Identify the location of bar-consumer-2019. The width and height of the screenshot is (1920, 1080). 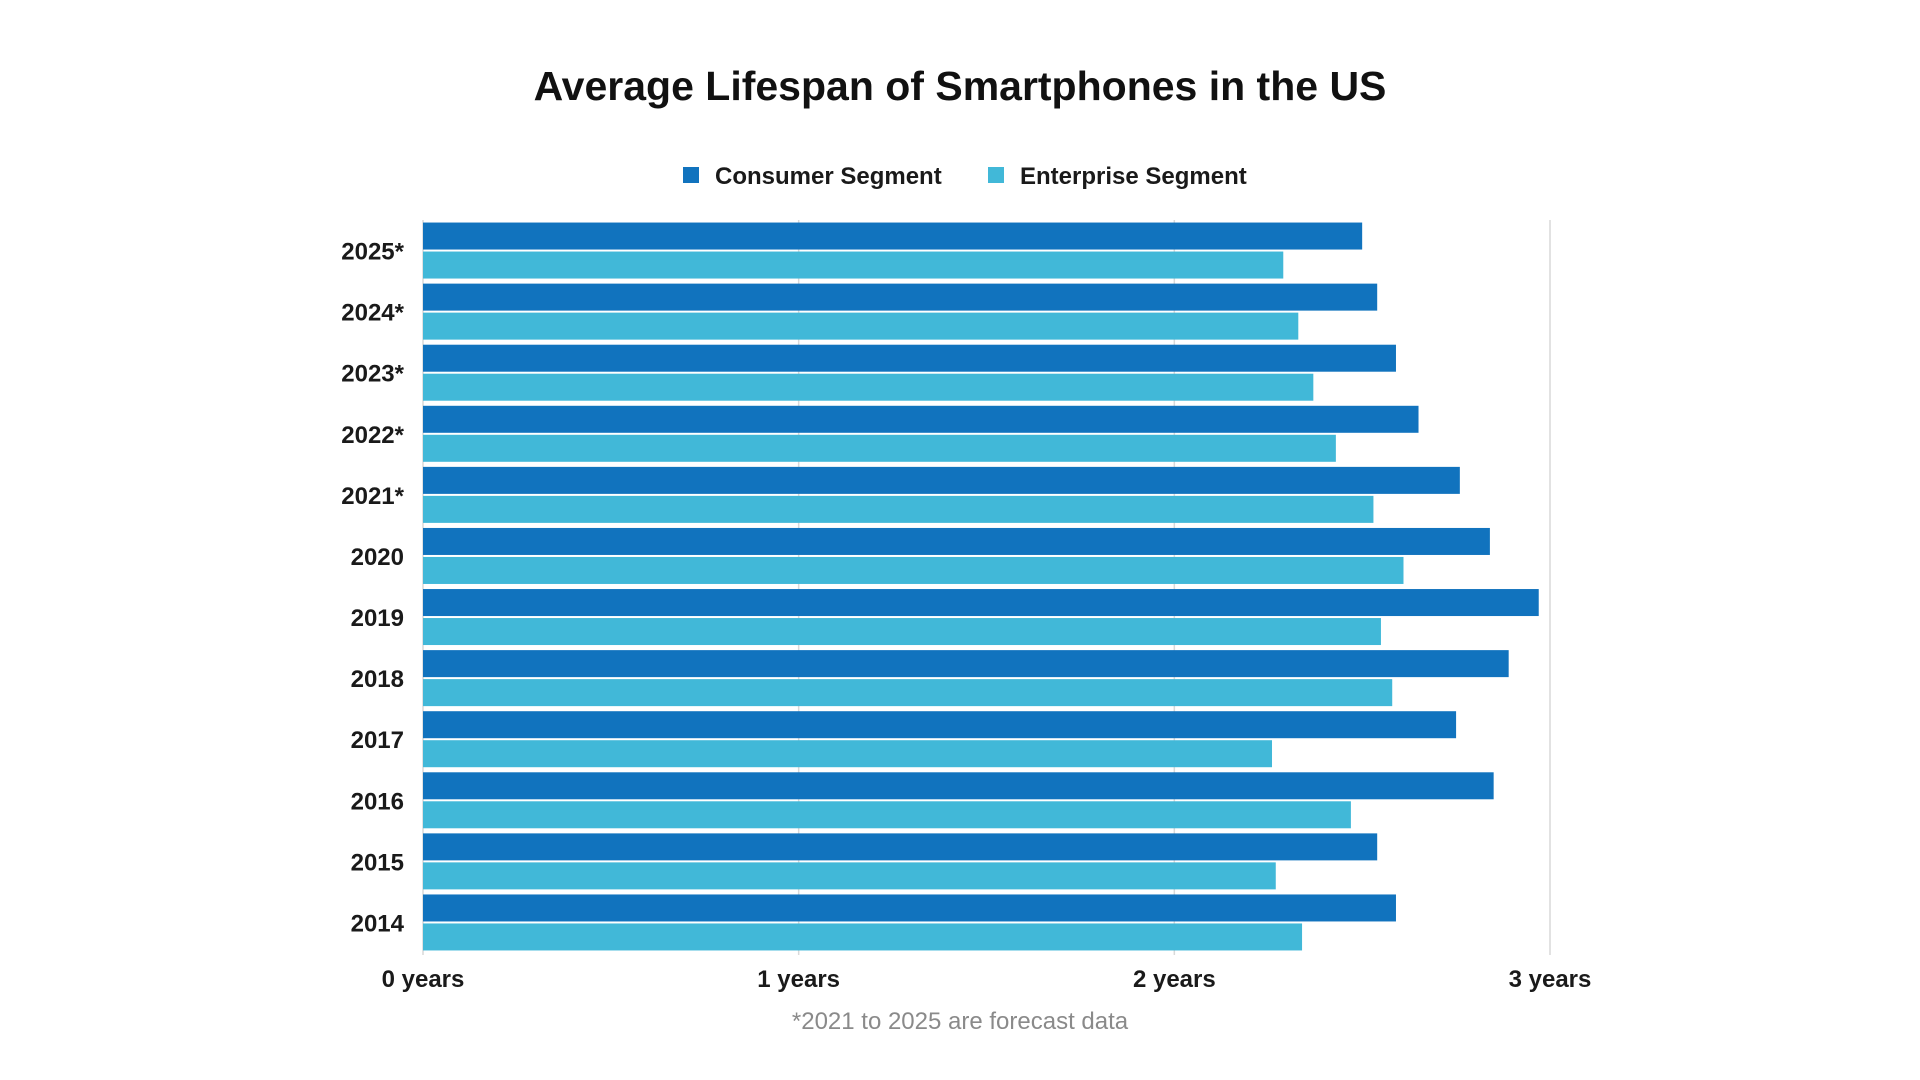
(981, 603).